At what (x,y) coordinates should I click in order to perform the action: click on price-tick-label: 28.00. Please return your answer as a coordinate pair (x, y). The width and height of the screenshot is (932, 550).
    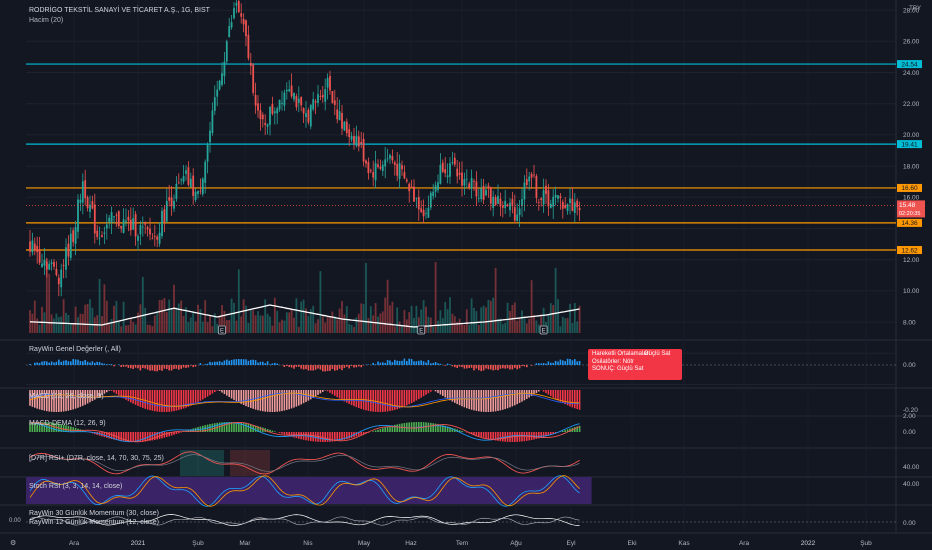
    Looking at the image, I should click on (911, 10).